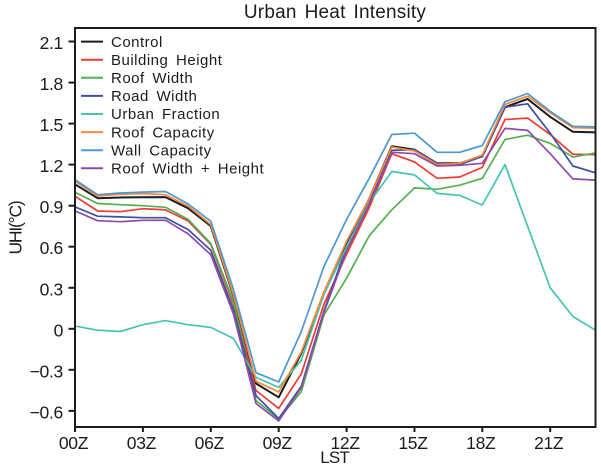  Describe the element at coordinates (278, 443) in the screenshot. I see `svg-text: 09Z` at that location.